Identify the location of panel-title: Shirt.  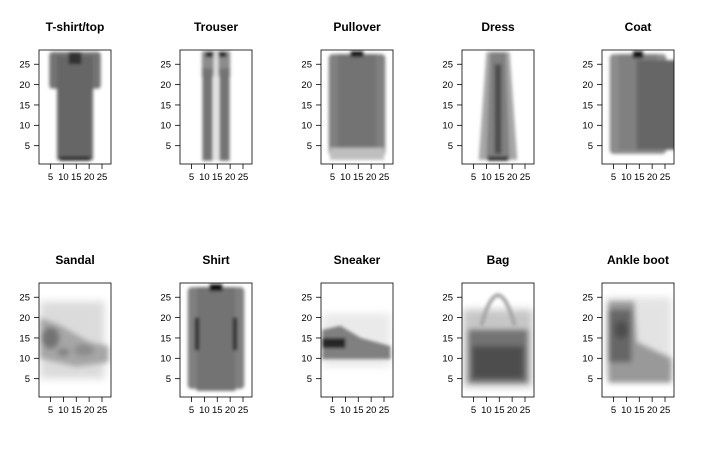
(215, 260).